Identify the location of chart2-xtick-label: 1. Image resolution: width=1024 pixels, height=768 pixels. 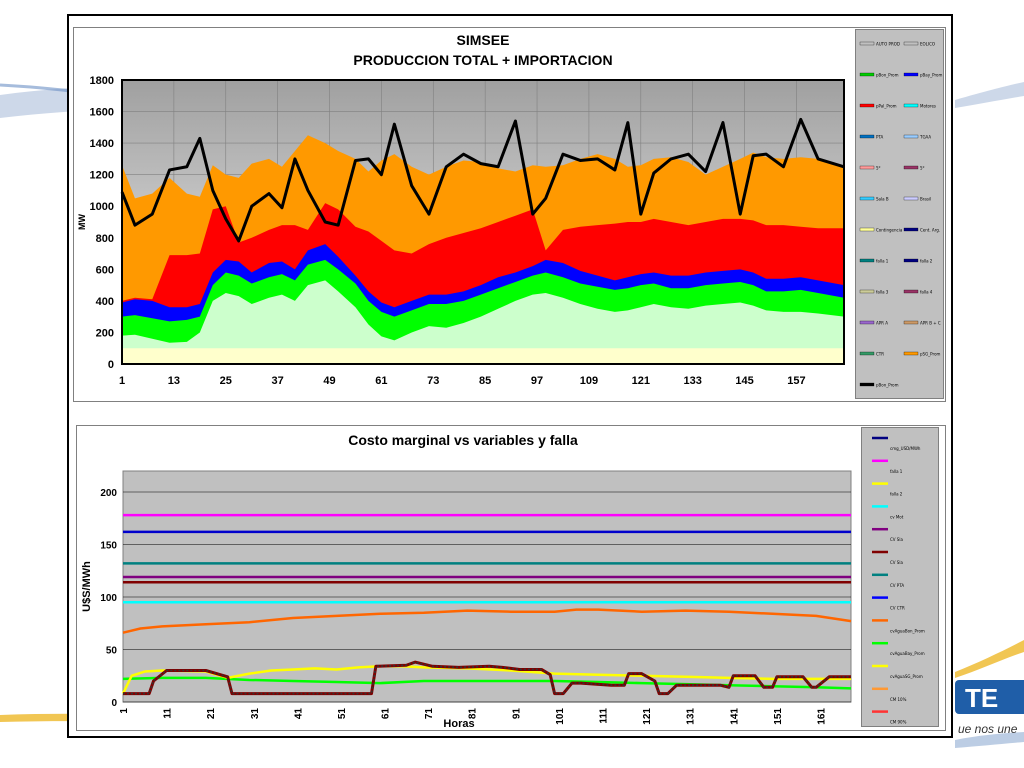
(124, 711).